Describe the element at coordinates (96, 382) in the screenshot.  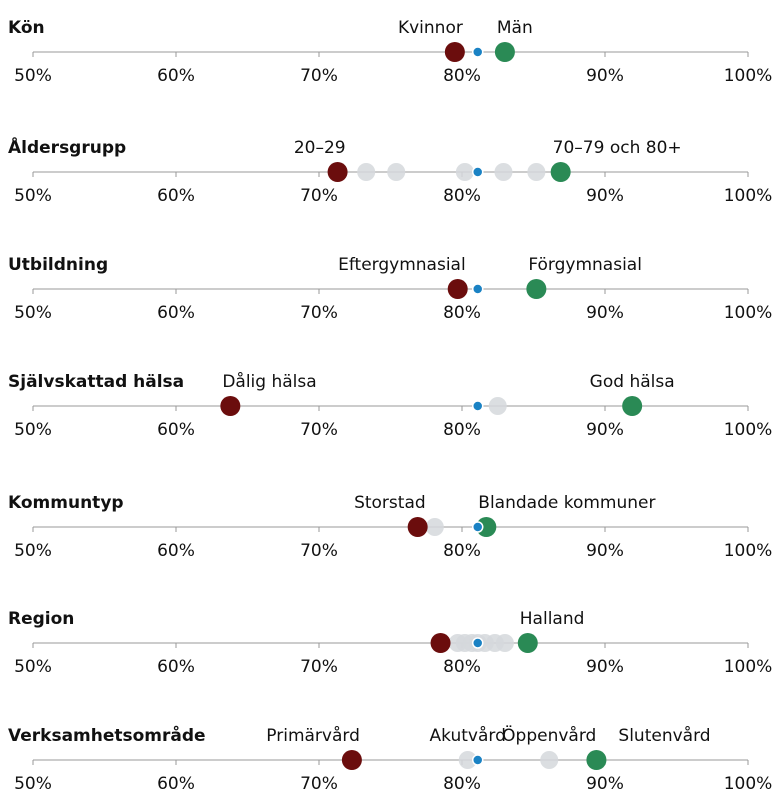
I see `panel-title: Självskattad hälsa` at that location.